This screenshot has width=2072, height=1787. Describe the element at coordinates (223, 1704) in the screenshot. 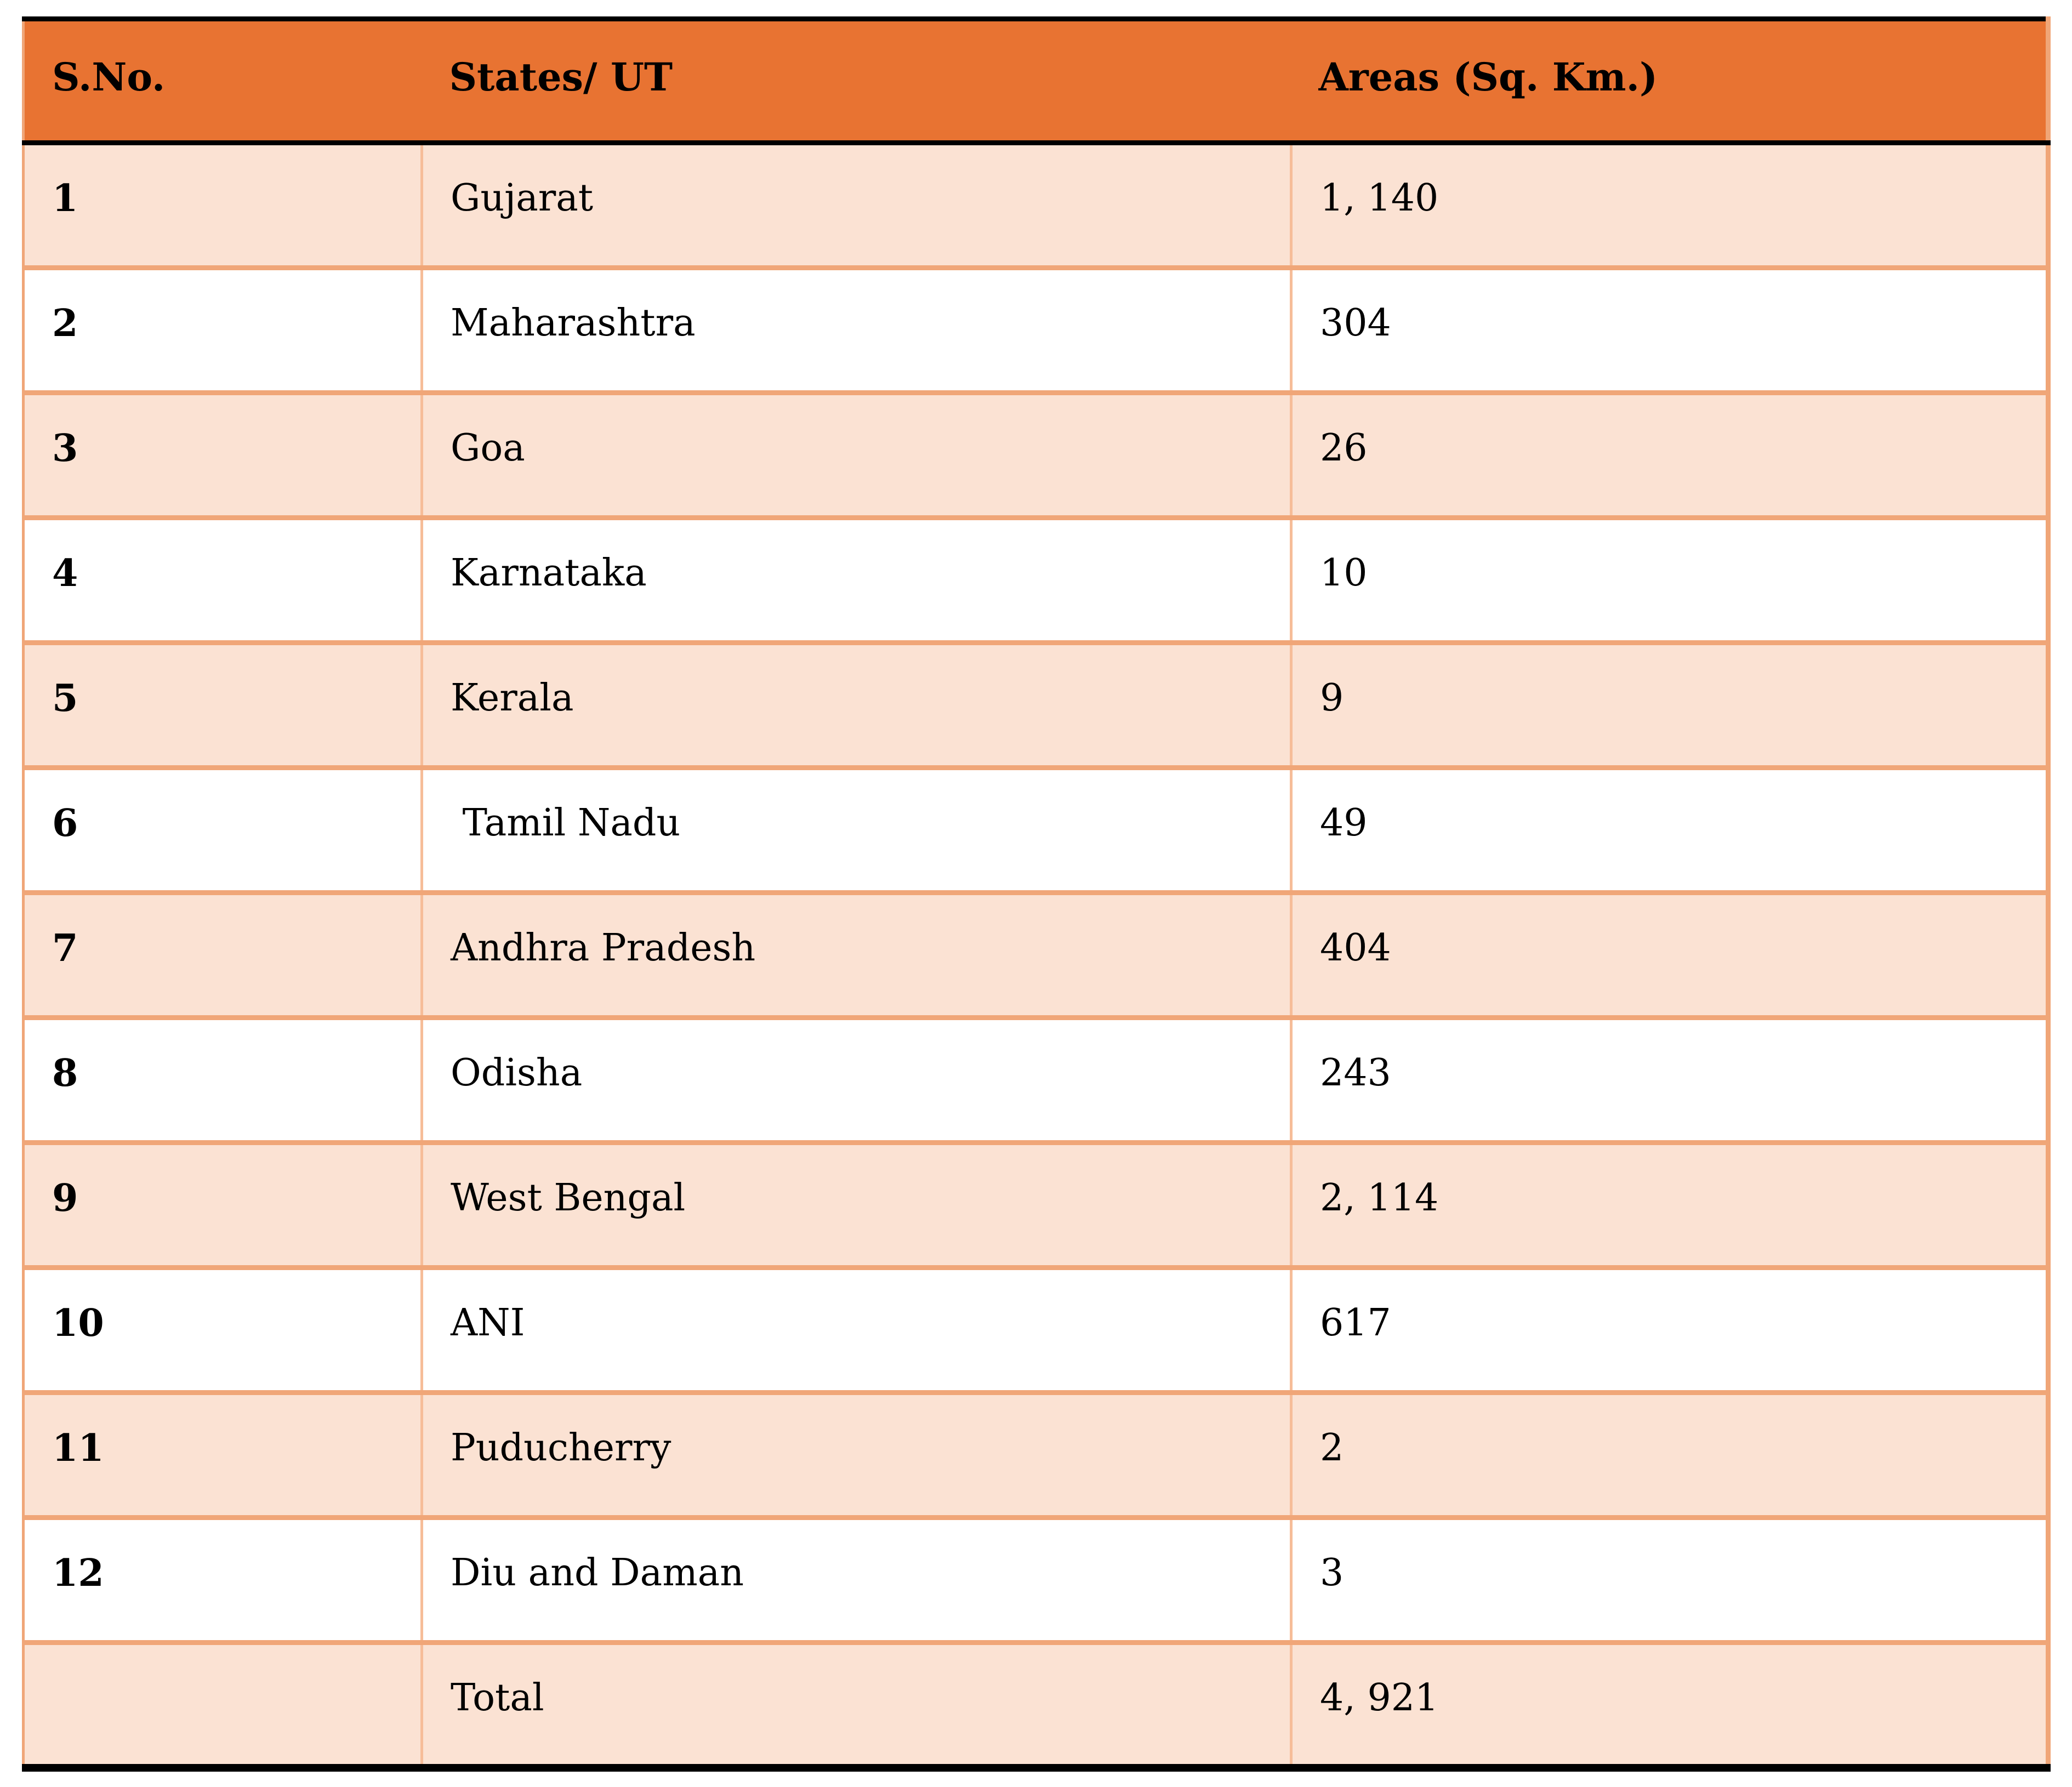

I see `cell-serial-number` at that location.